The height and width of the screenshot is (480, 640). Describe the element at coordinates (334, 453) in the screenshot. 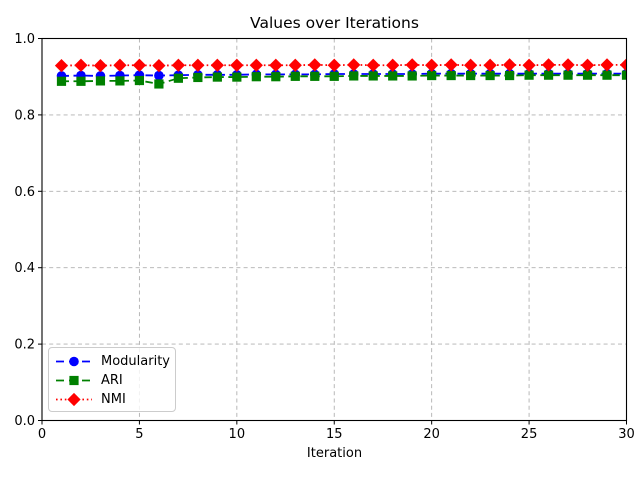

I see `x-axis-label: Iteration` at that location.